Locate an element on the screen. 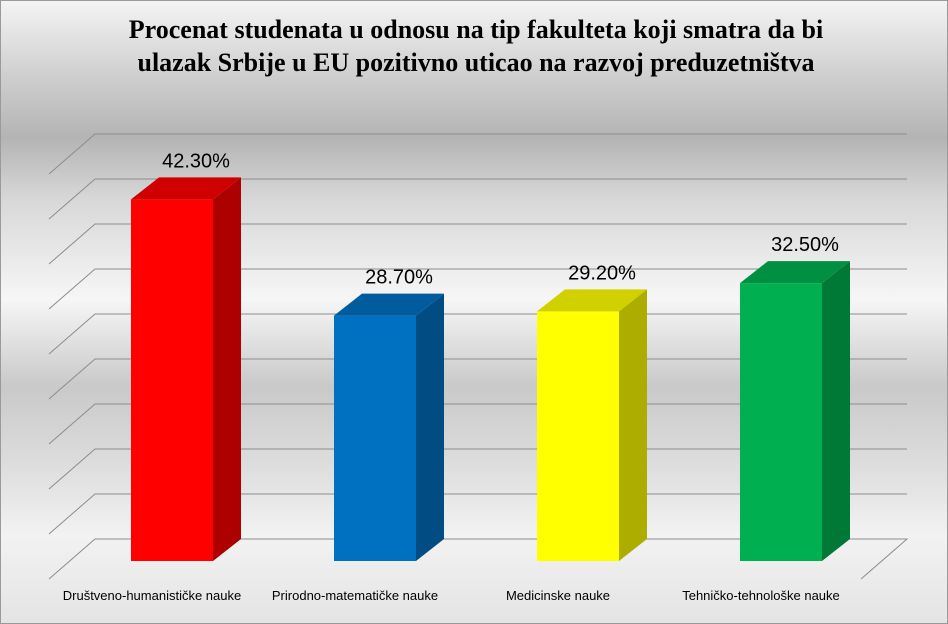 The width and height of the screenshot is (948, 624). x-tick-label: Društveno-humanističke nauke is located at coordinates (152, 595).